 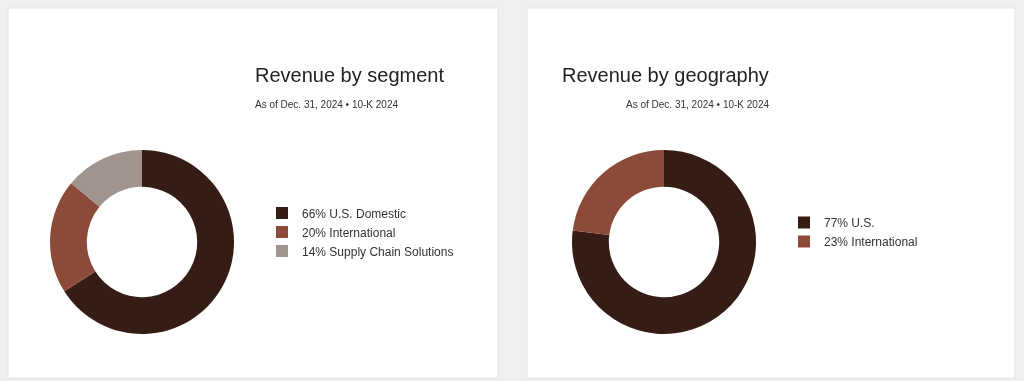 I want to click on legend-label: 77% U.S., so click(x=849, y=223).